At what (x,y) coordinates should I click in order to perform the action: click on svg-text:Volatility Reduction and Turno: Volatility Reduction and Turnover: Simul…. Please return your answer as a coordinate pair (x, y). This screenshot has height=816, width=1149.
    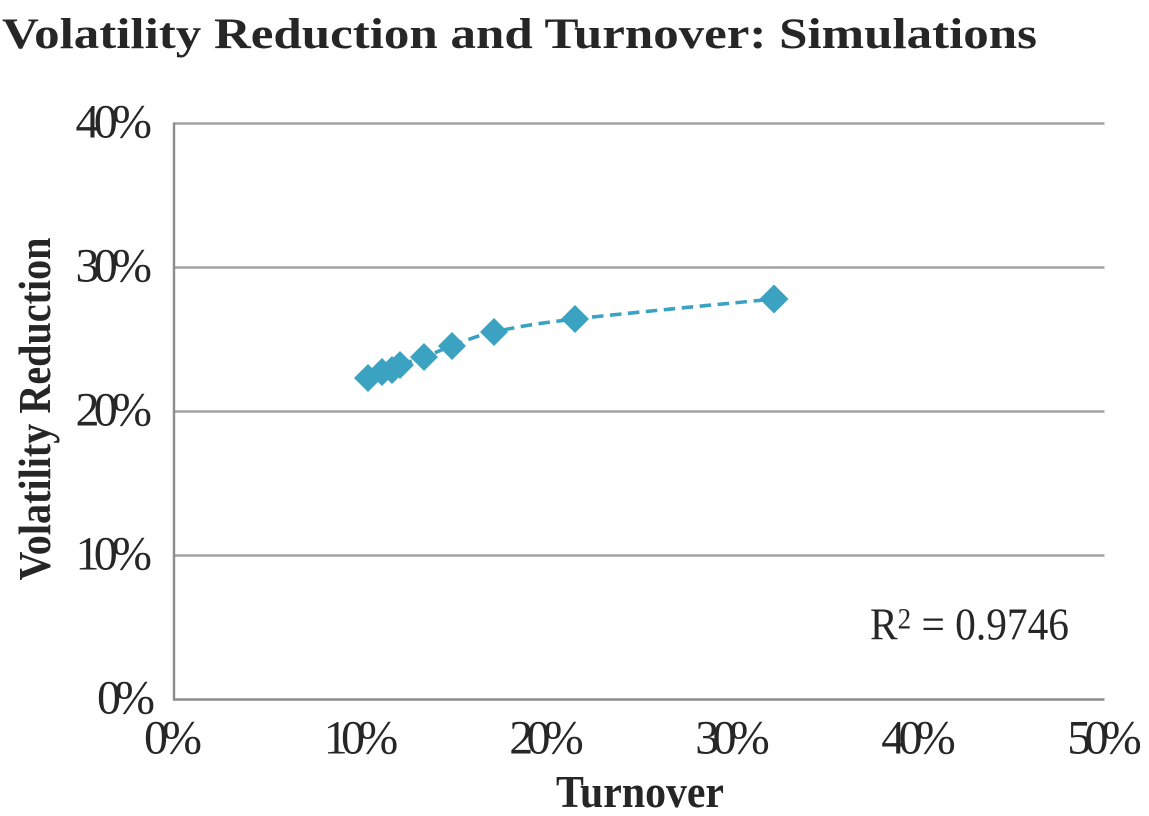
    Looking at the image, I should click on (519, 34).